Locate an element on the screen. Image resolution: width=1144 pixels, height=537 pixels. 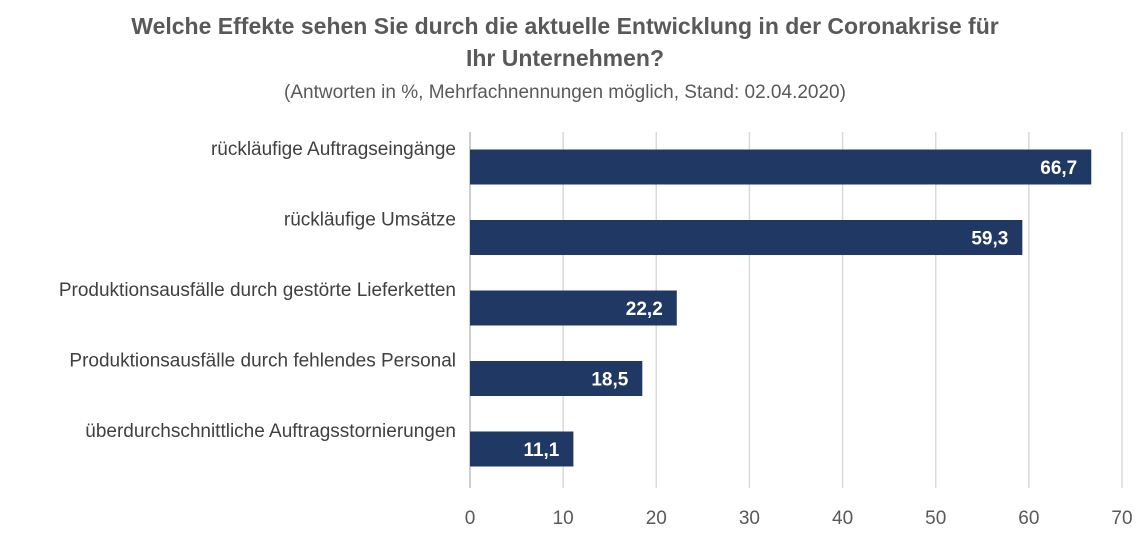
value-label: 18,5 is located at coordinates (609, 380).